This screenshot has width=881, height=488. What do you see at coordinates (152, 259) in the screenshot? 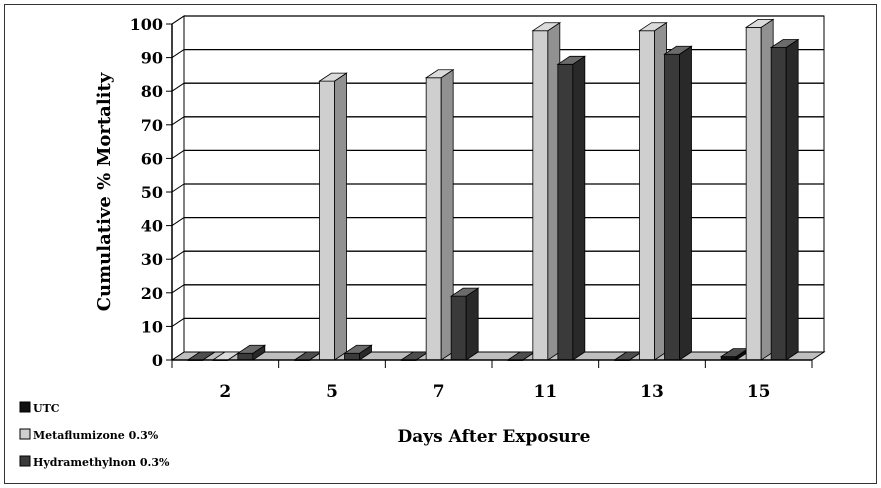
I see `y-tick-label: 30` at bounding box center [152, 259].